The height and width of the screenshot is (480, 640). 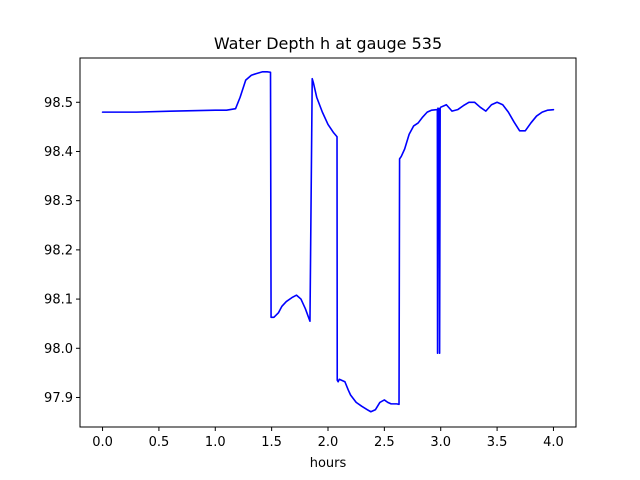 I want to click on x-tick-label: 2.0, so click(x=328, y=442).